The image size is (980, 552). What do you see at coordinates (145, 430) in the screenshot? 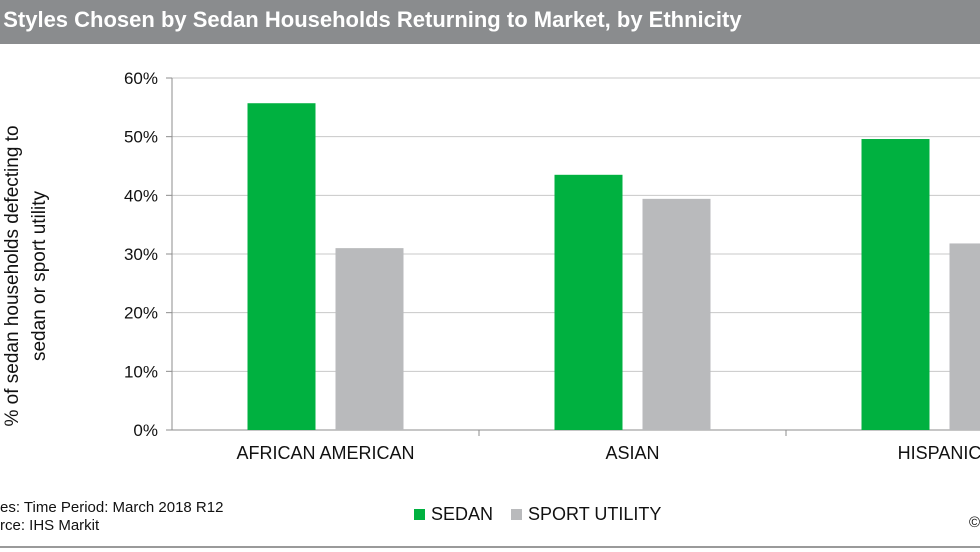
I see `y-tick-label: 0%` at bounding box center [145, 430].